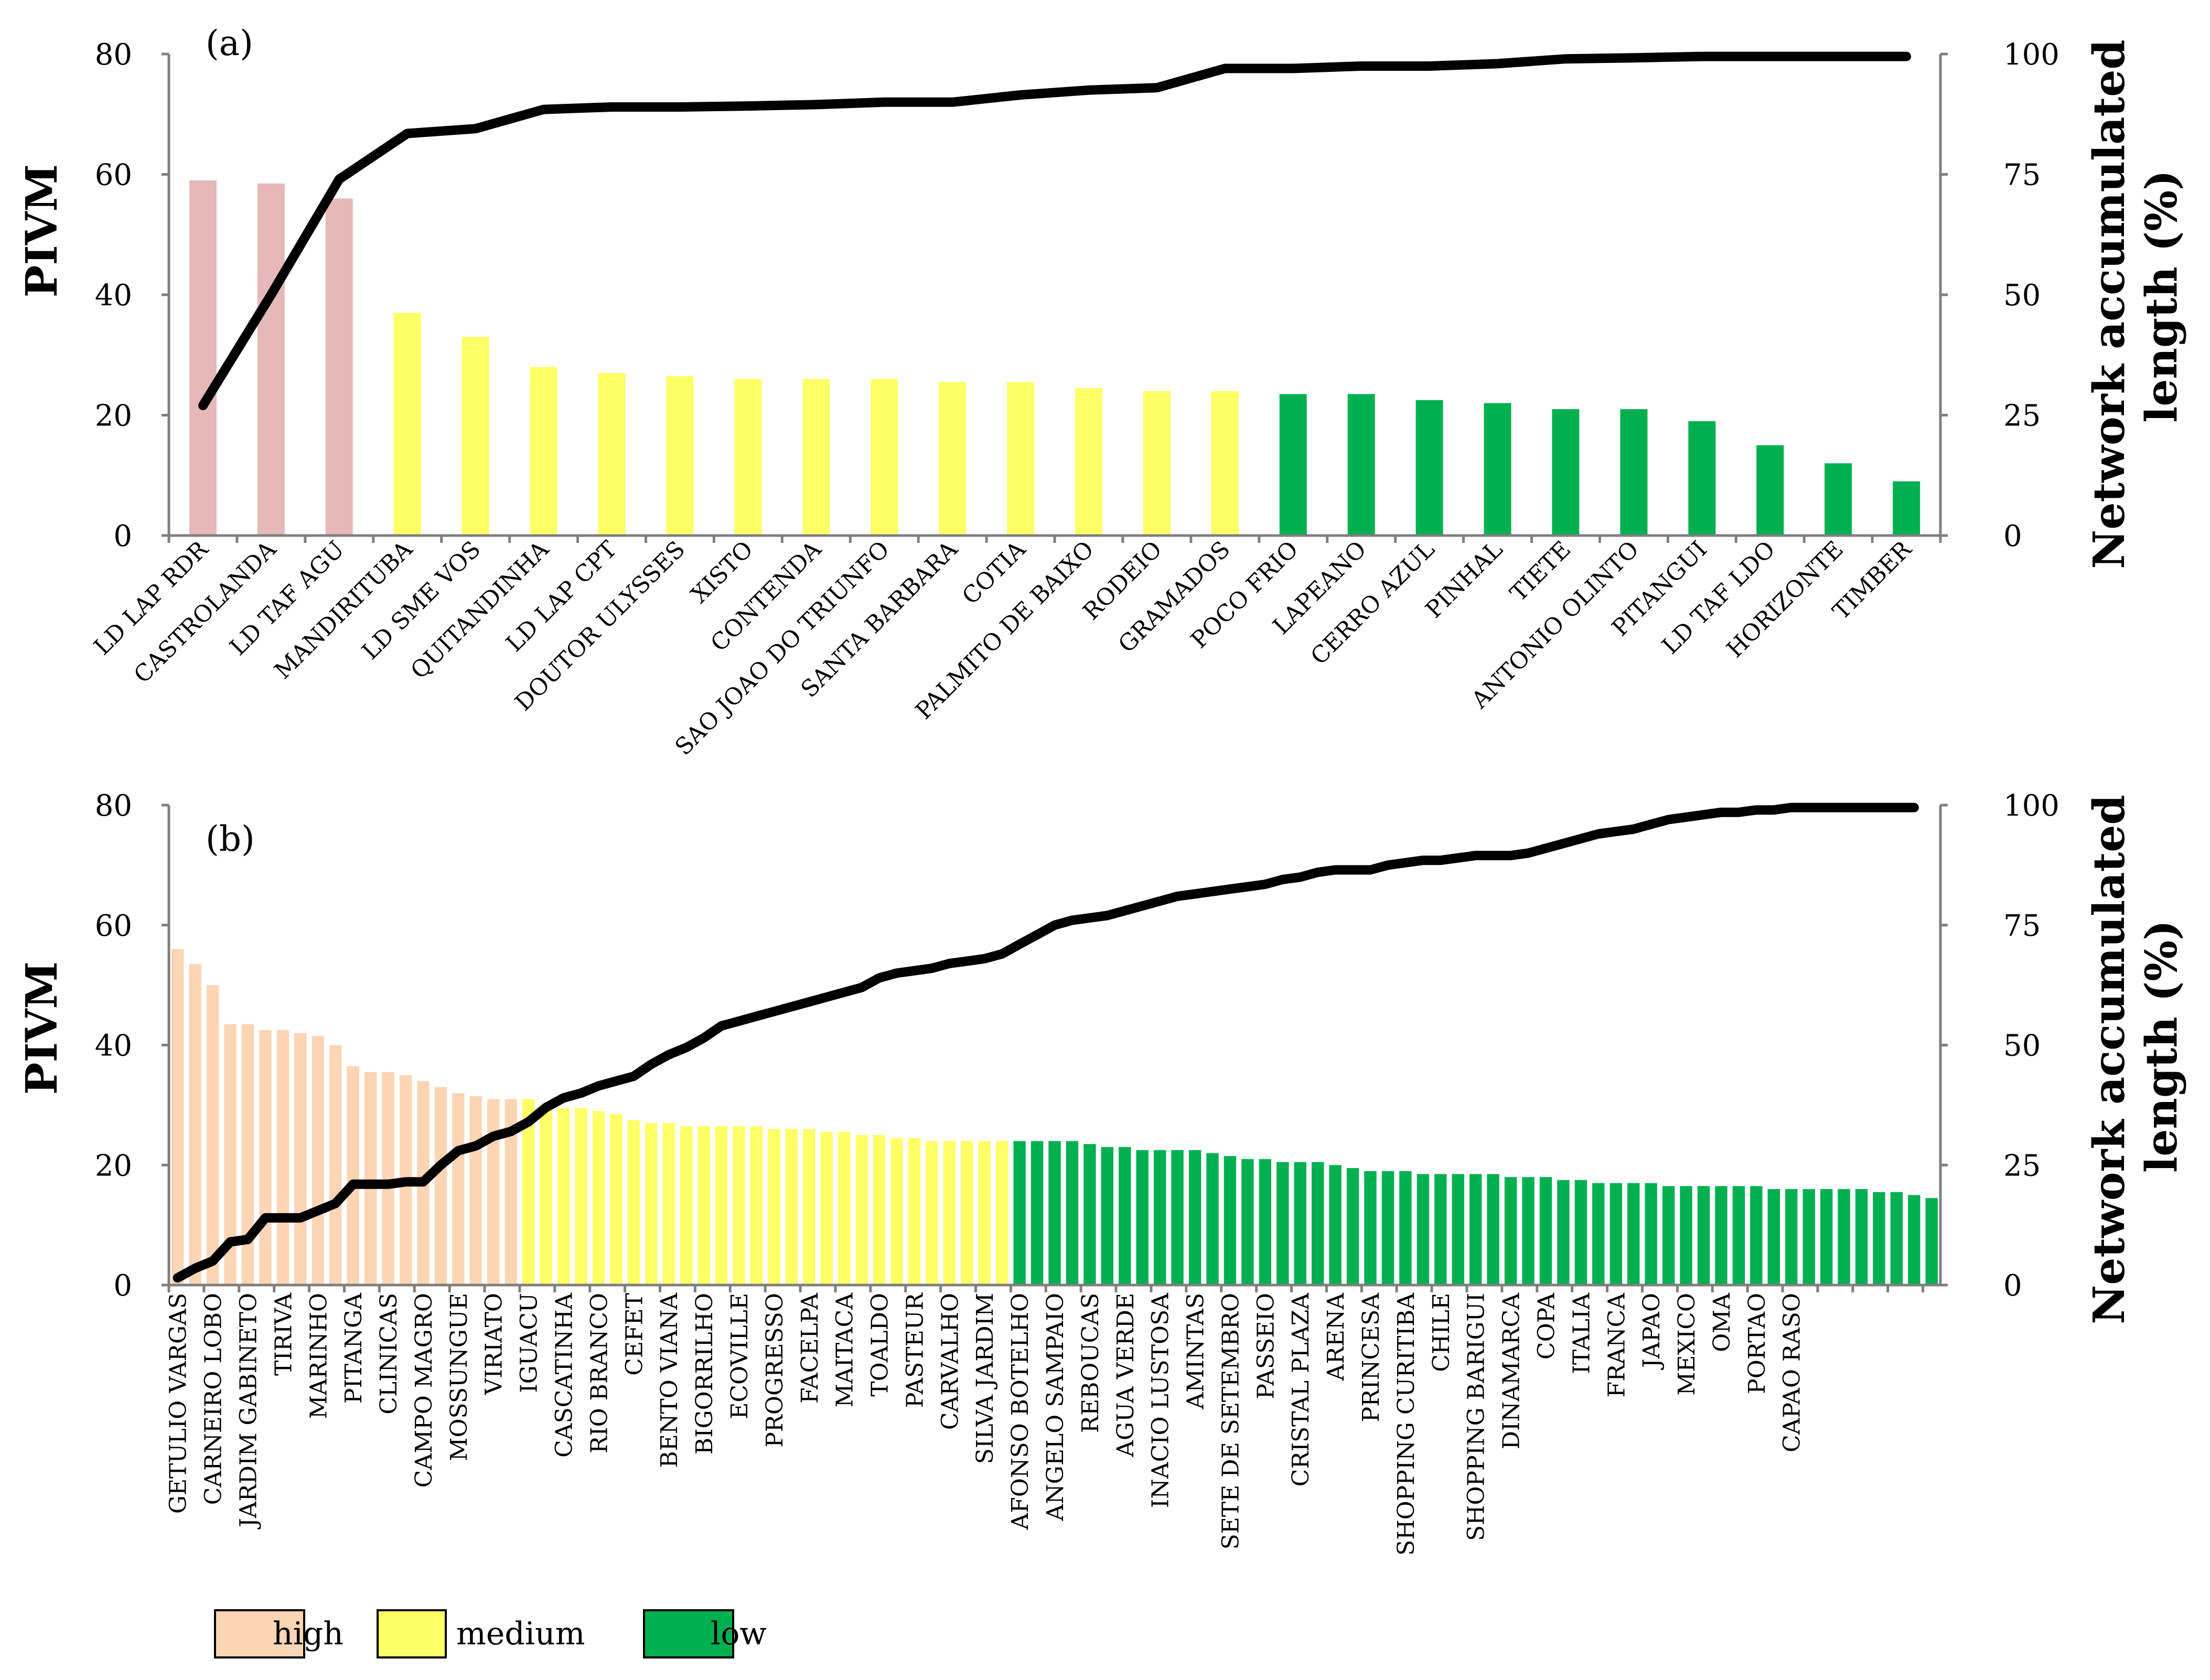 This screenshot has width=2210, height=1680. What do you see at coordinates (565, 1375) in the screenshot?
I see `category-label: CASCATINHA` at bounding box center [565, 1375].